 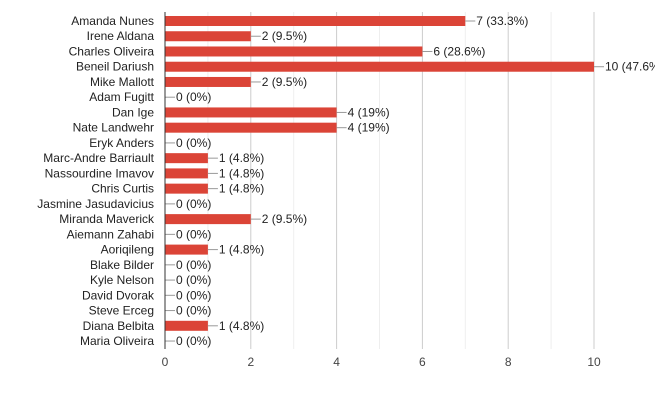 What do you see at coordinates (98, 158) in the screenshot?
I see `category-label: Marc-Andre Barriault` at bounding box center [98, 158].